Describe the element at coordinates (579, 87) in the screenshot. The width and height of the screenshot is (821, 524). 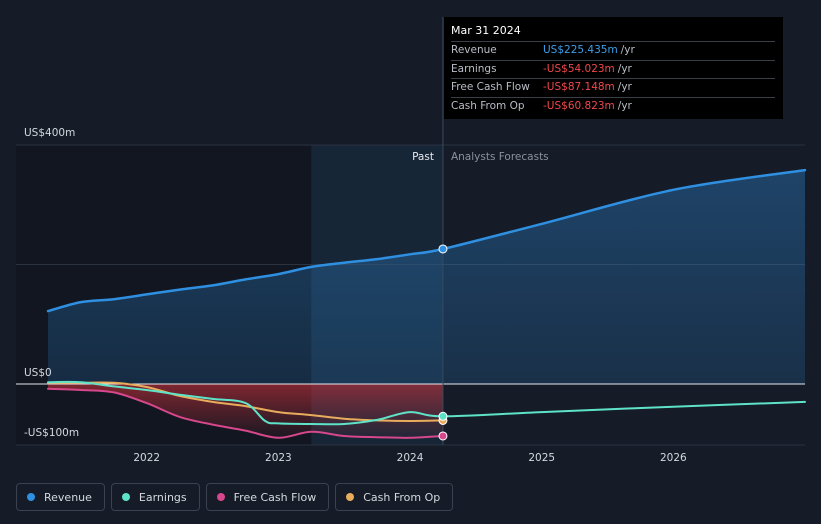
I see `tooltip-row-value: -US$87.148m` at that location.